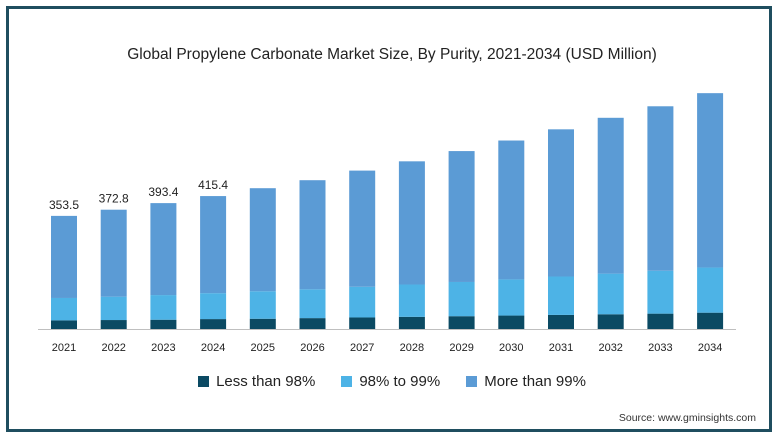 The image size is (784, 442). What do you see at coordinates (710, 348) in the screenshot?
I see `x-tick-label: 2034` at bounding box center [710, 348].